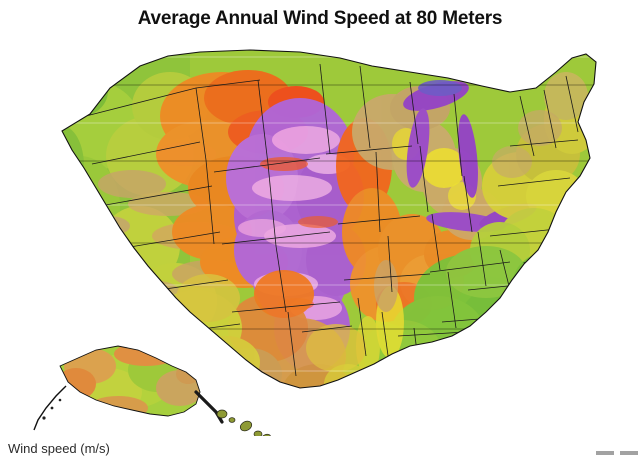  Describe the element at coordinates (131, 386) in the screenshot. I see `alaska-inset` at that location.